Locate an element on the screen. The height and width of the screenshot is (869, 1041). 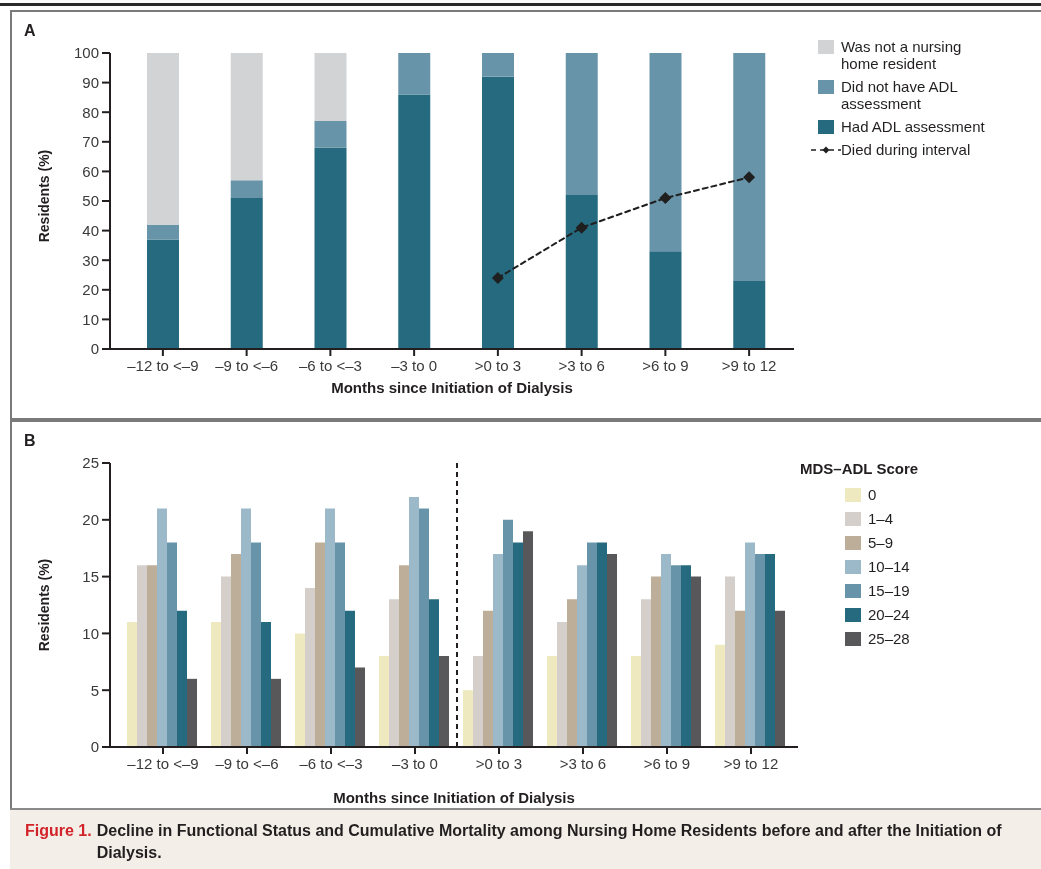
y-tick-label: 100 is located at coordinates (86, 53).